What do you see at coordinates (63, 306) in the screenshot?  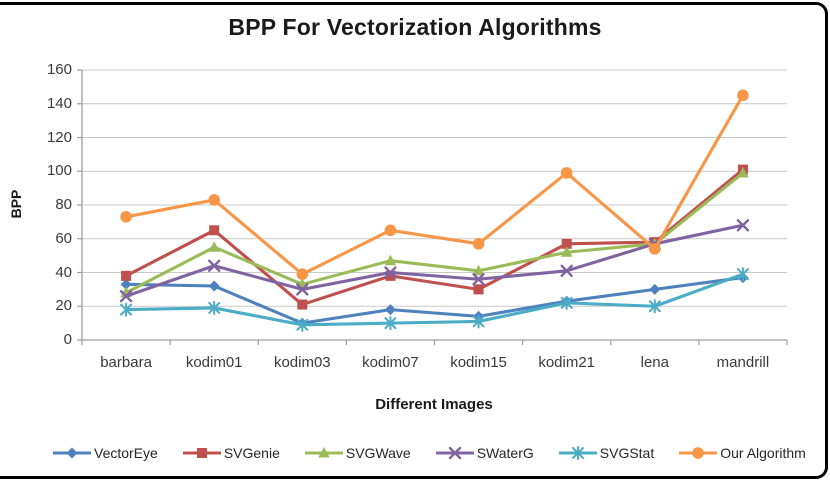 I see `y-tick-label: 20` at bounding box center [63, 306].